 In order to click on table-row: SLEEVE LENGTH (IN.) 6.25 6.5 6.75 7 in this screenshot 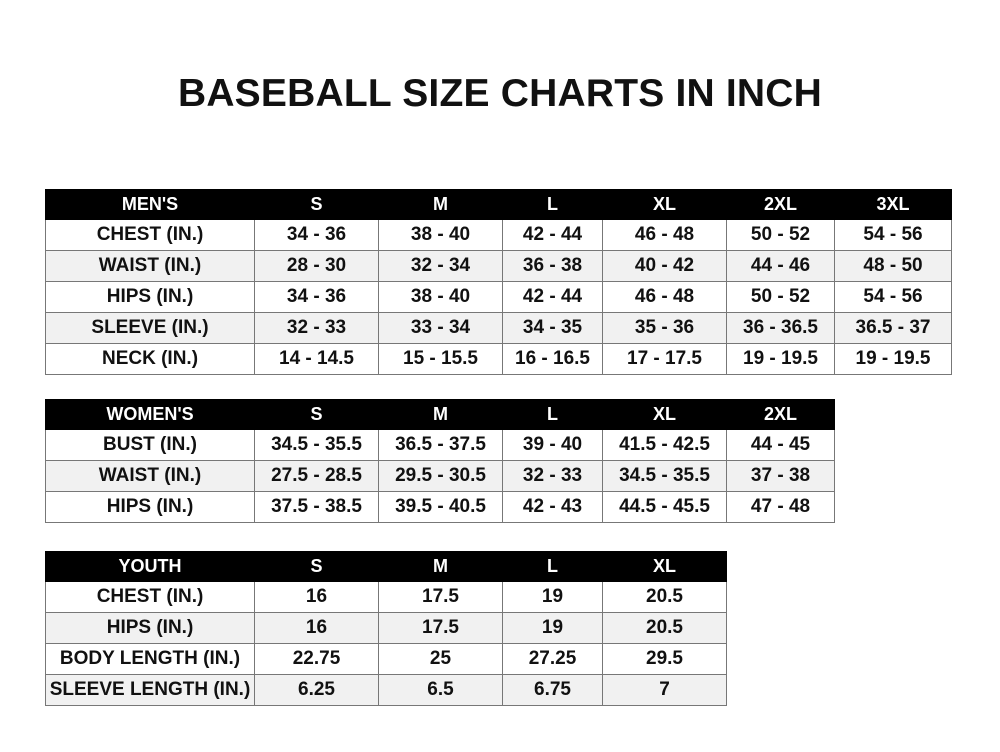, I will do `click(386, 690)`.